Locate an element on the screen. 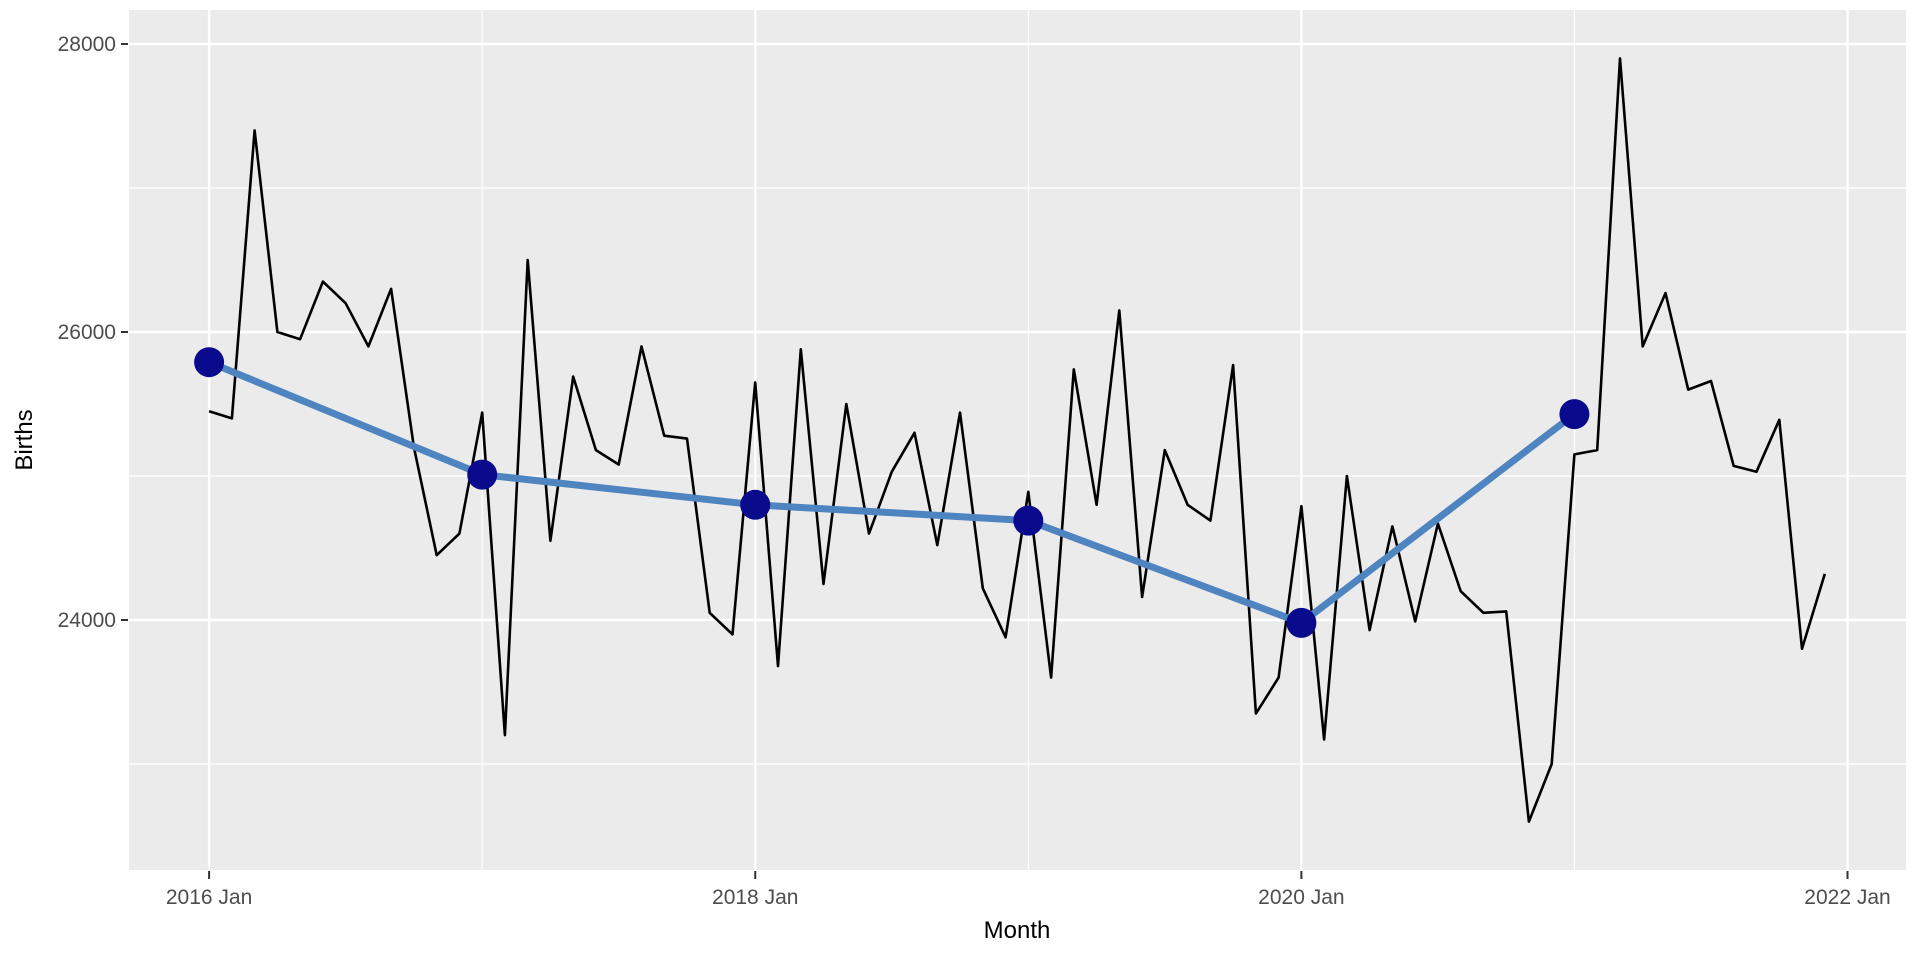  x-axis-tick-label: 2016 Jan is located at coordinates (209, 897).